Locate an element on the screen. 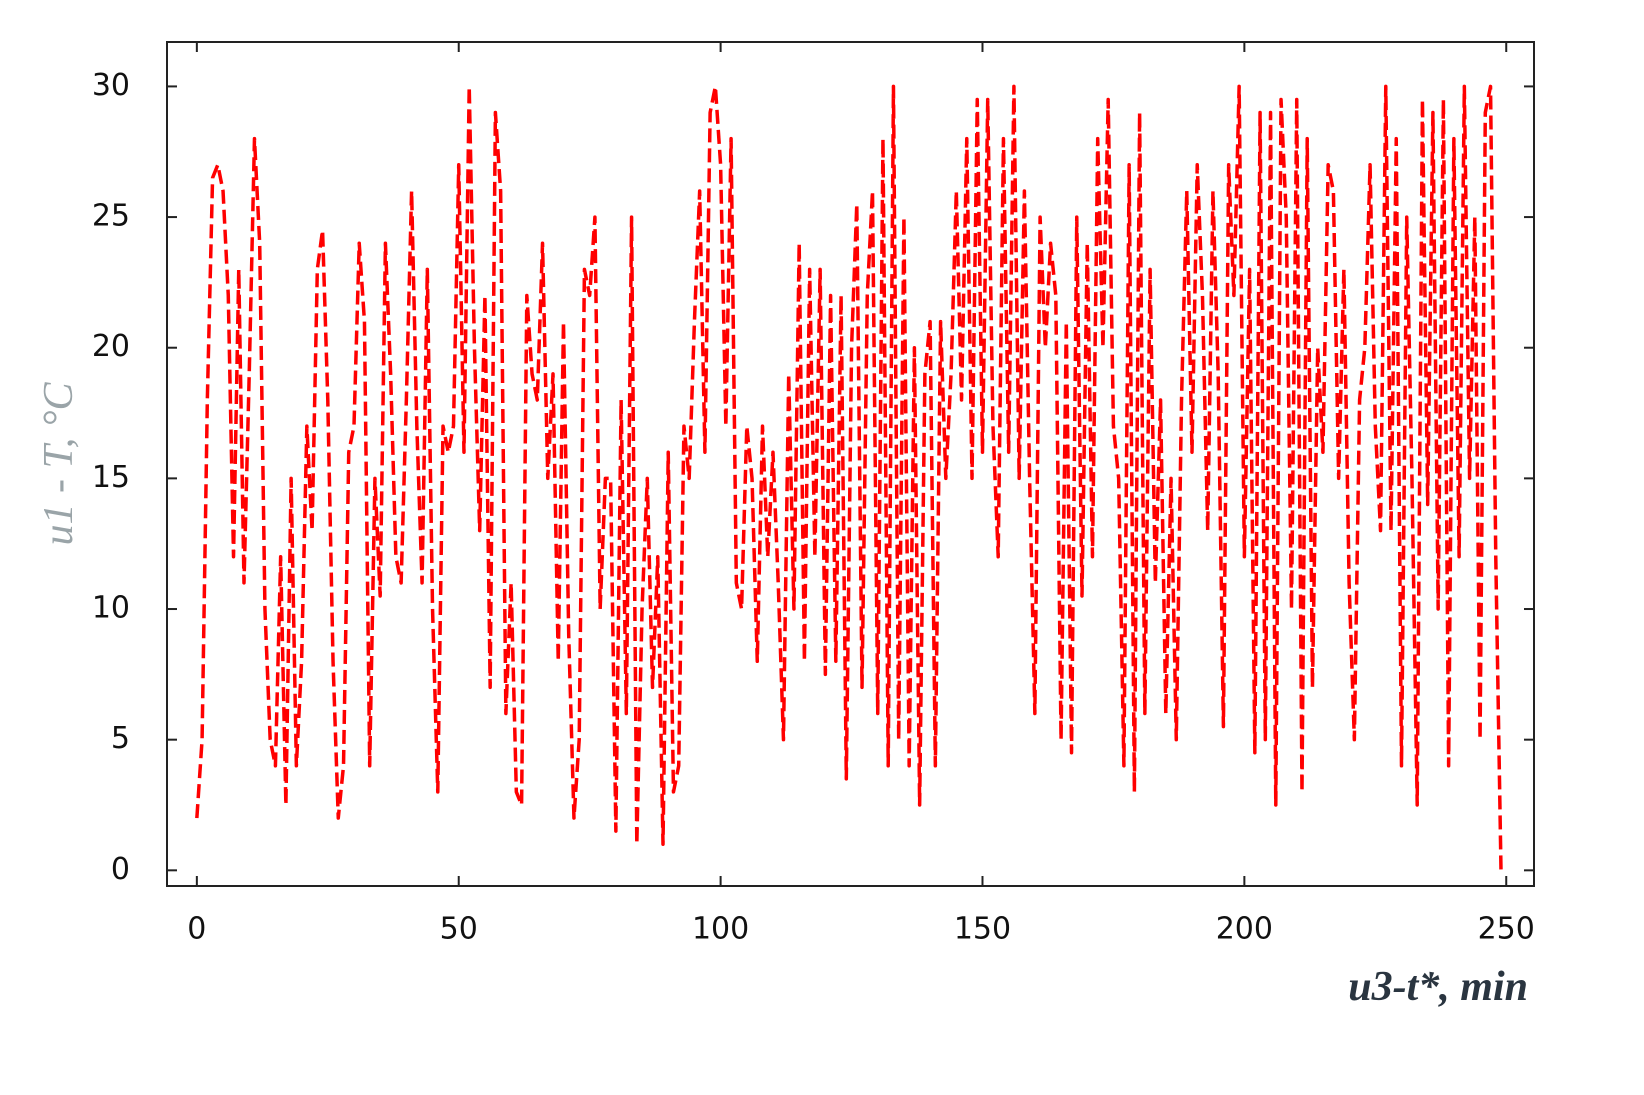 The height and width of the screenshot is (1095, 1644). y-tick-label: 20 is located at coordinates (111, 346).